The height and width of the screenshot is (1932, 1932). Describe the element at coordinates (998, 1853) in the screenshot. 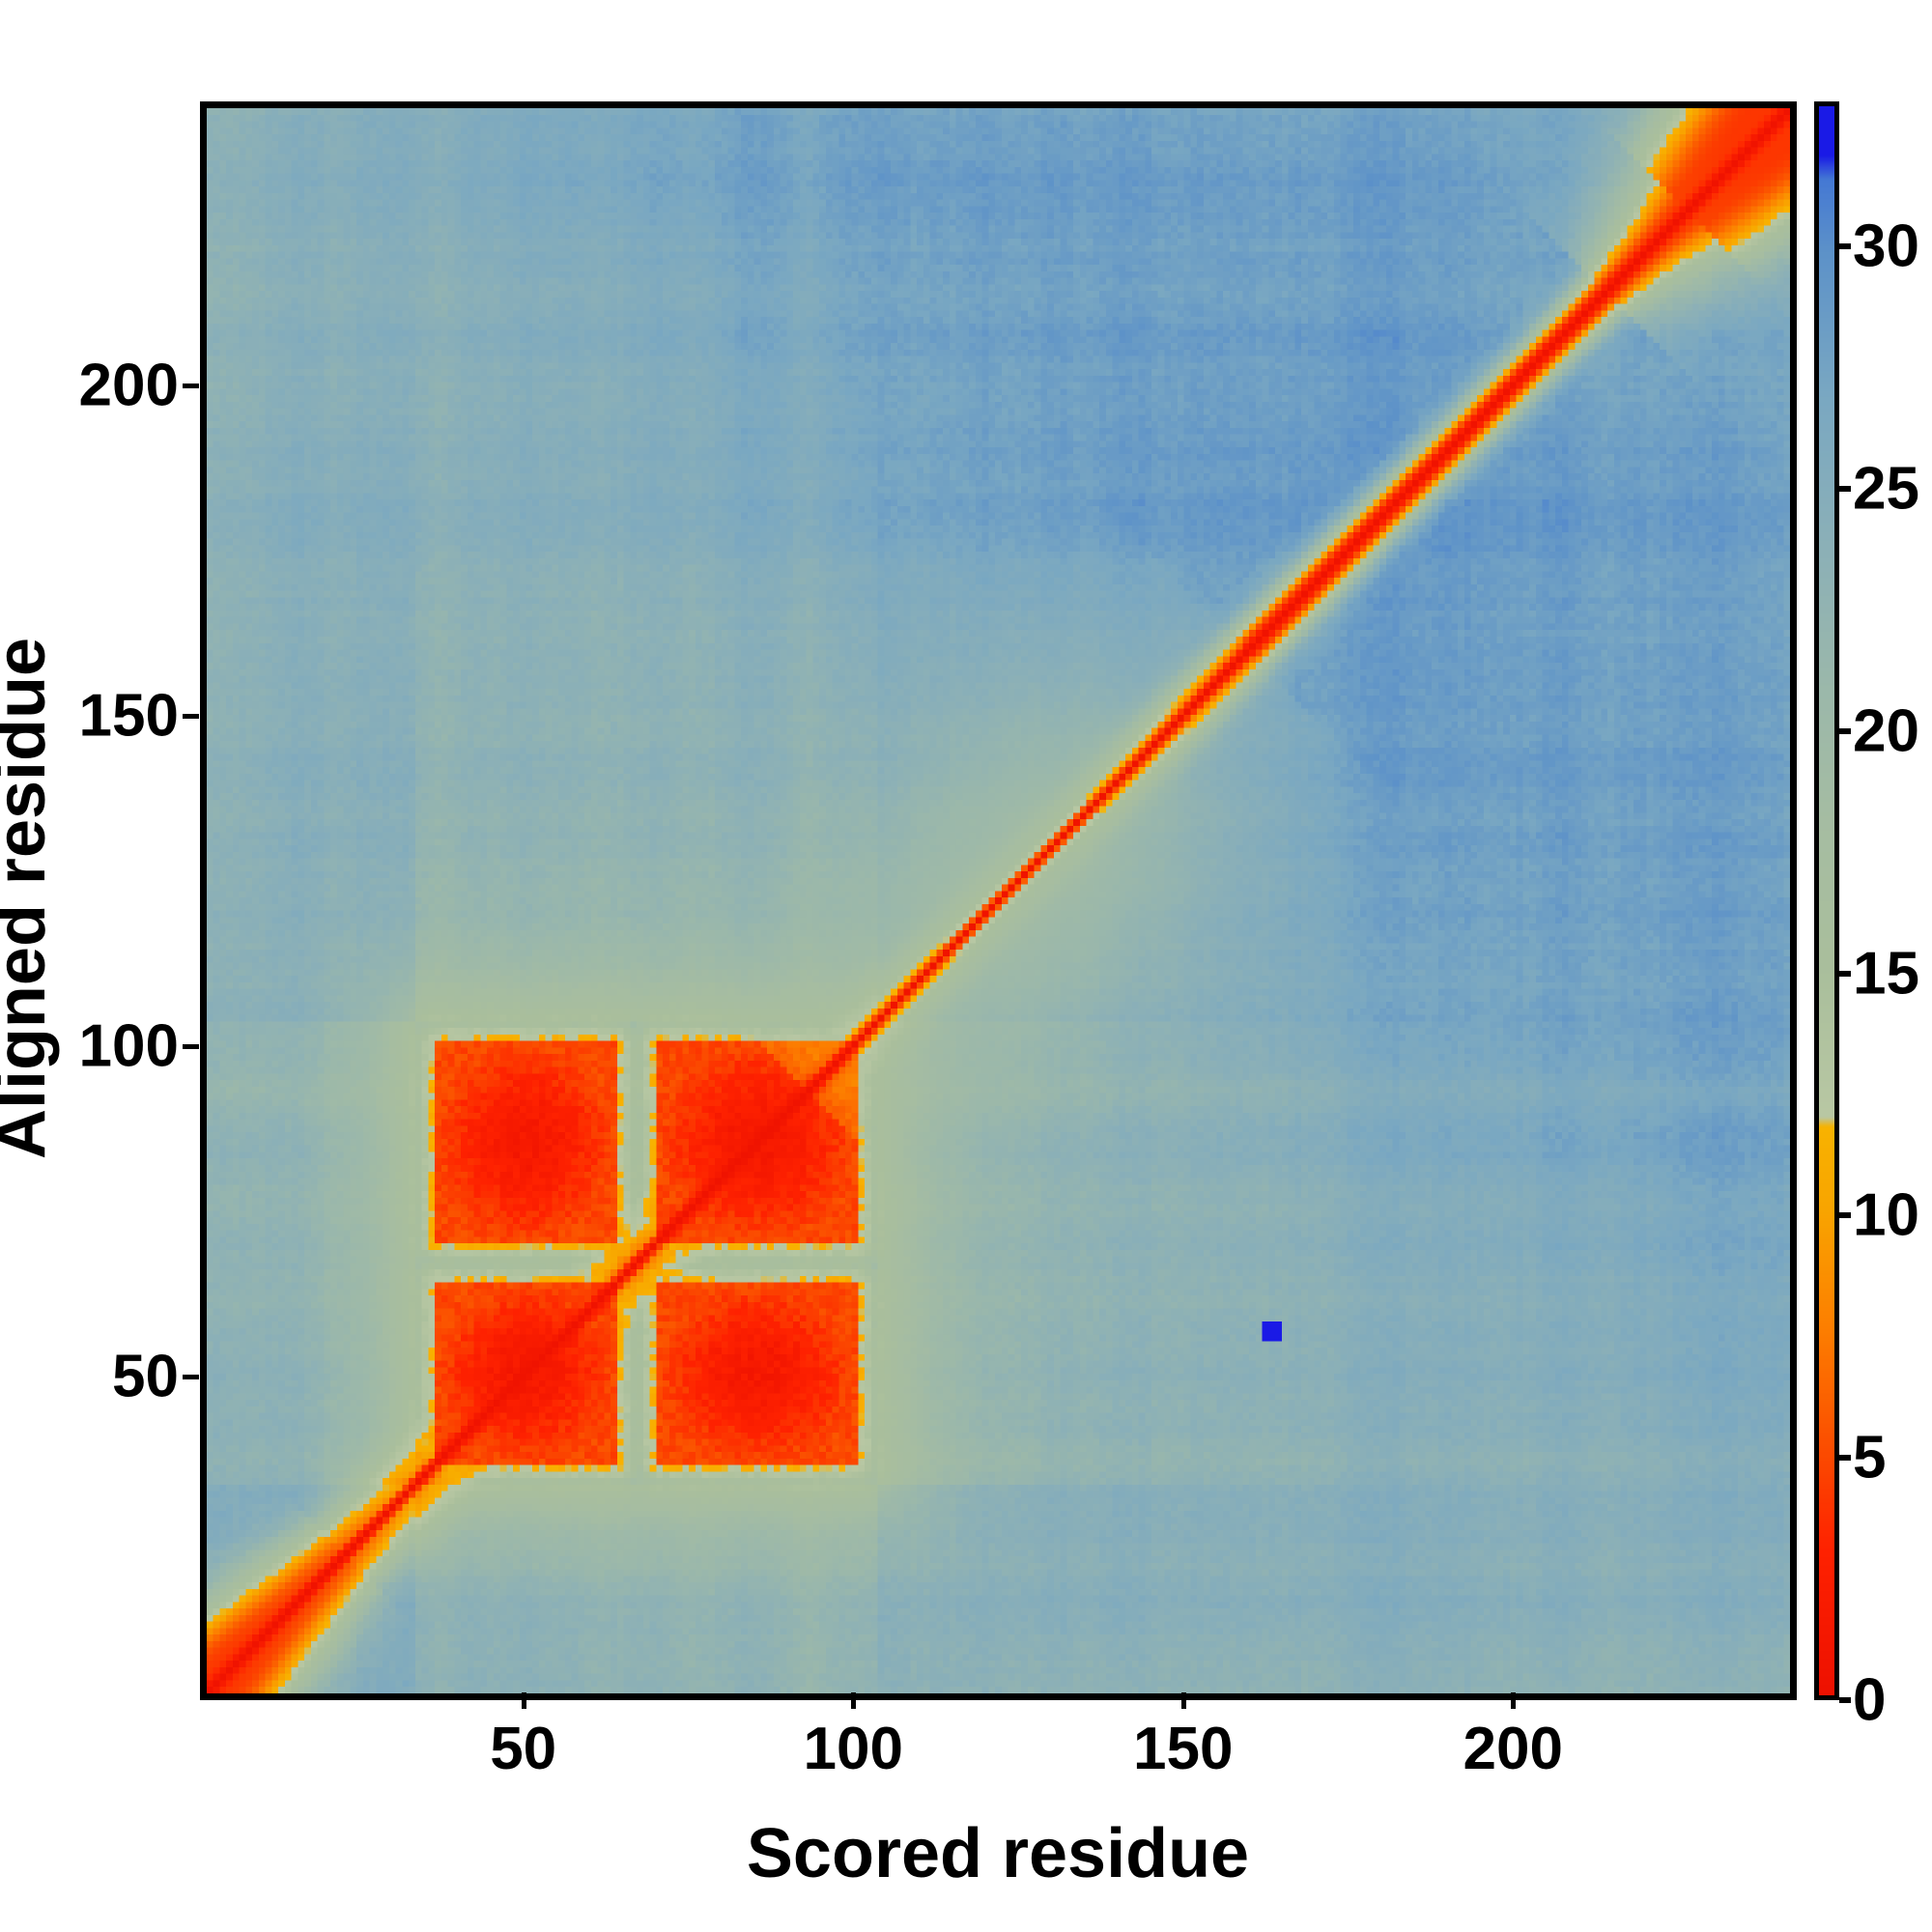

I see `x-axis-label: Scored residue` at that location.